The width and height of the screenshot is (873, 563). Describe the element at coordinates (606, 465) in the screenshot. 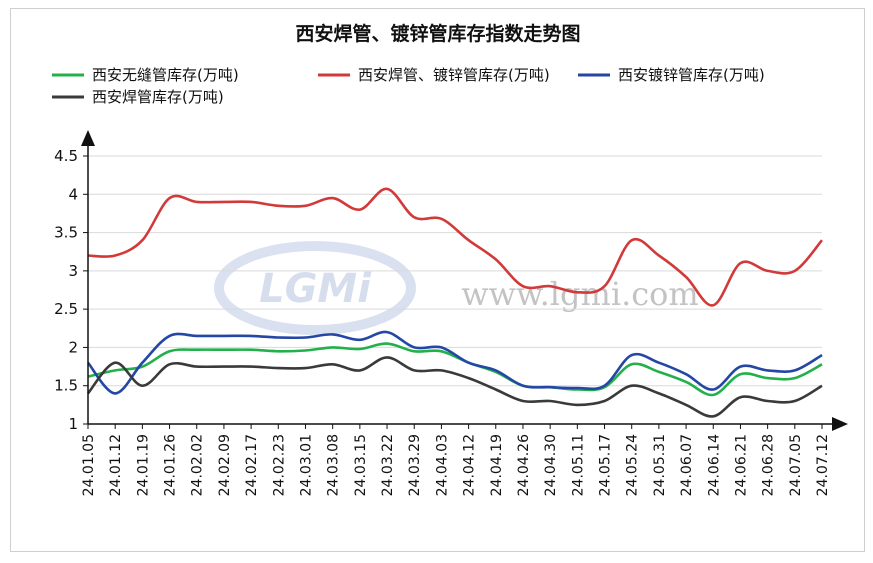

I see `x-tick-label: 24.05.17` at that location.